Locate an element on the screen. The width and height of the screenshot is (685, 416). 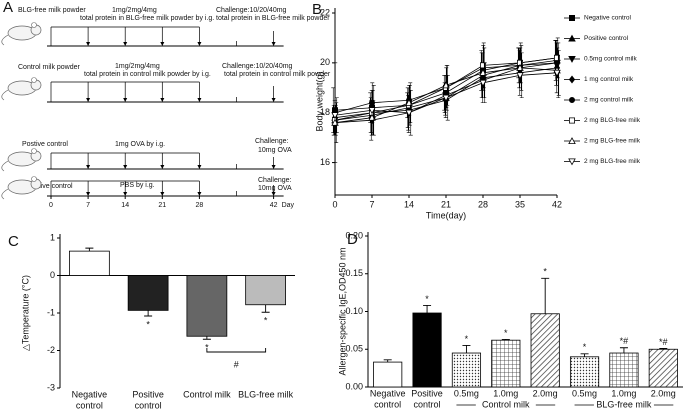
legend-label: 1 mg control milk is located at coordinates (609, 79).